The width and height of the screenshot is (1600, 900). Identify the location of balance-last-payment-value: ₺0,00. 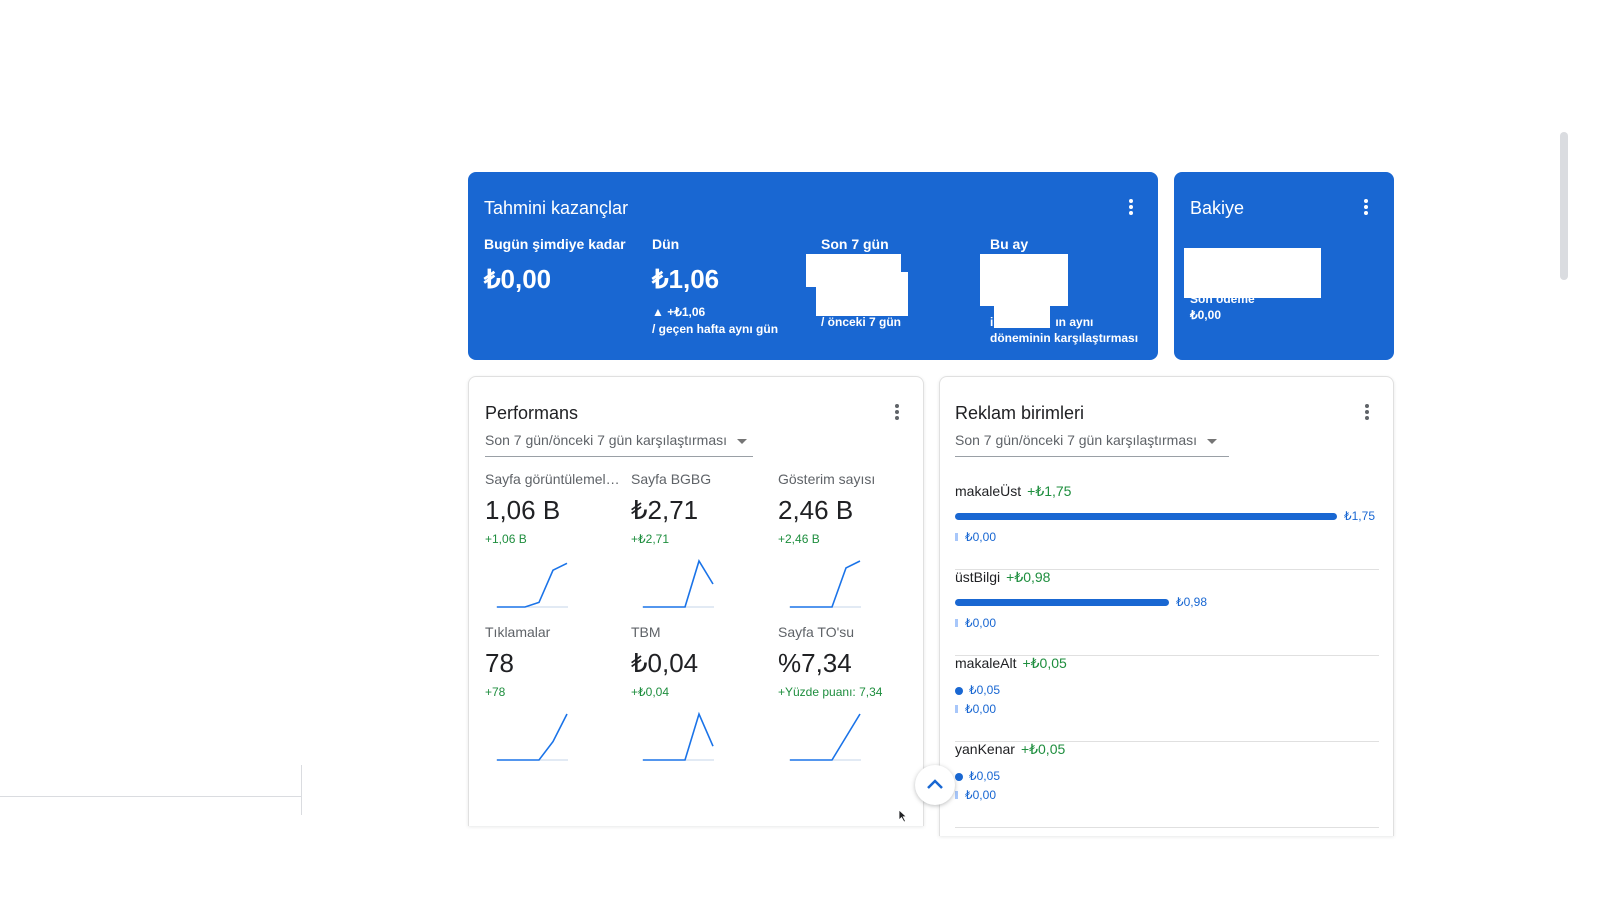
(1205, 315).